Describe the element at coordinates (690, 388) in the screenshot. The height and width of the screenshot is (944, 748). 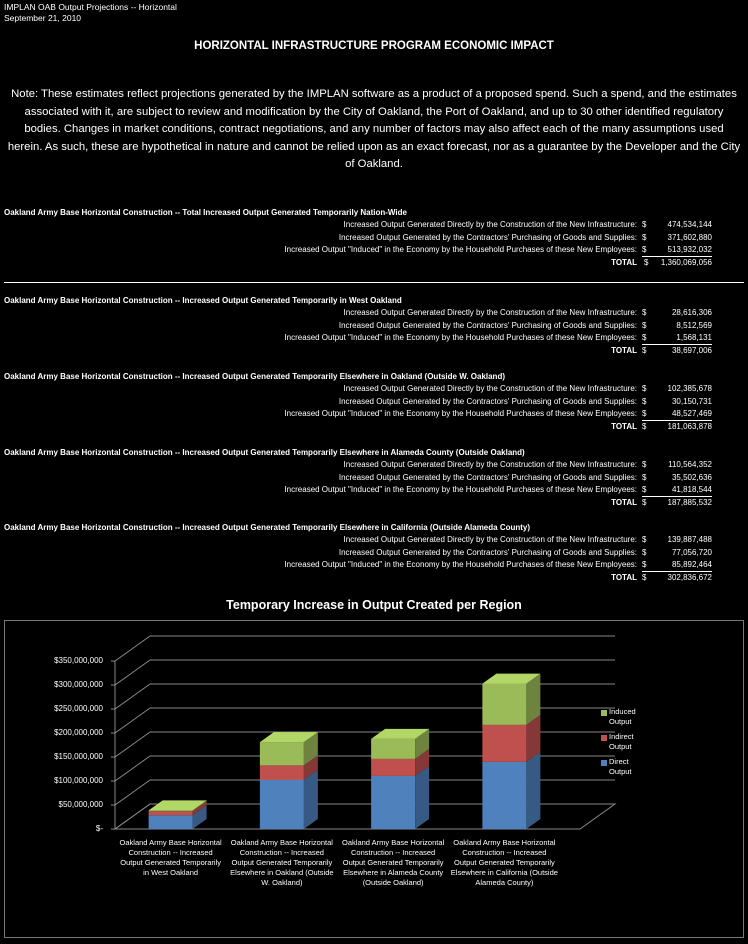
I see `amount: 102,385,678` at that location.